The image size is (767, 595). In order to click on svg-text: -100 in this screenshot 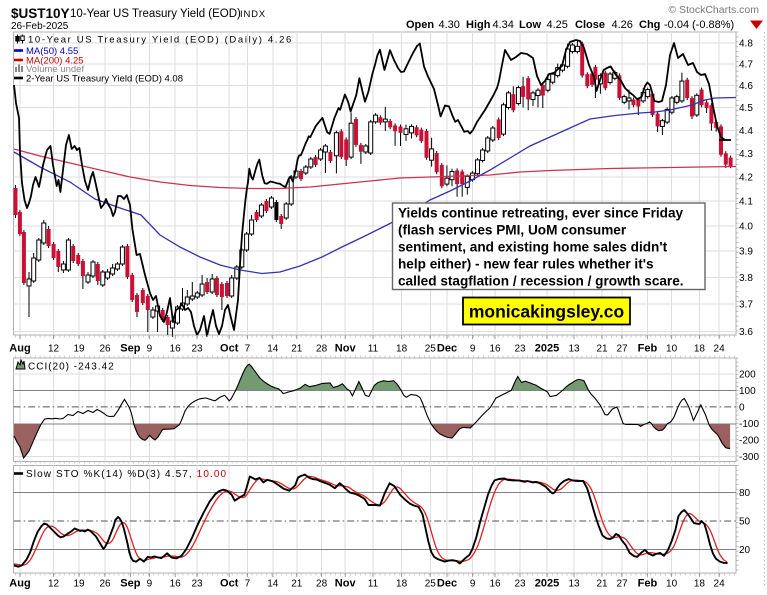, I will do `click(749, 424)`.